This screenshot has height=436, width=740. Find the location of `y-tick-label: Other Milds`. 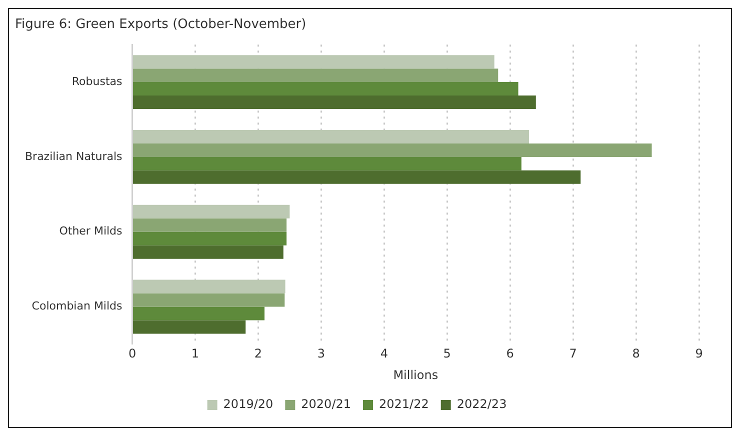

y-tick-label: Other Milds is located at coordinates (91, 231).